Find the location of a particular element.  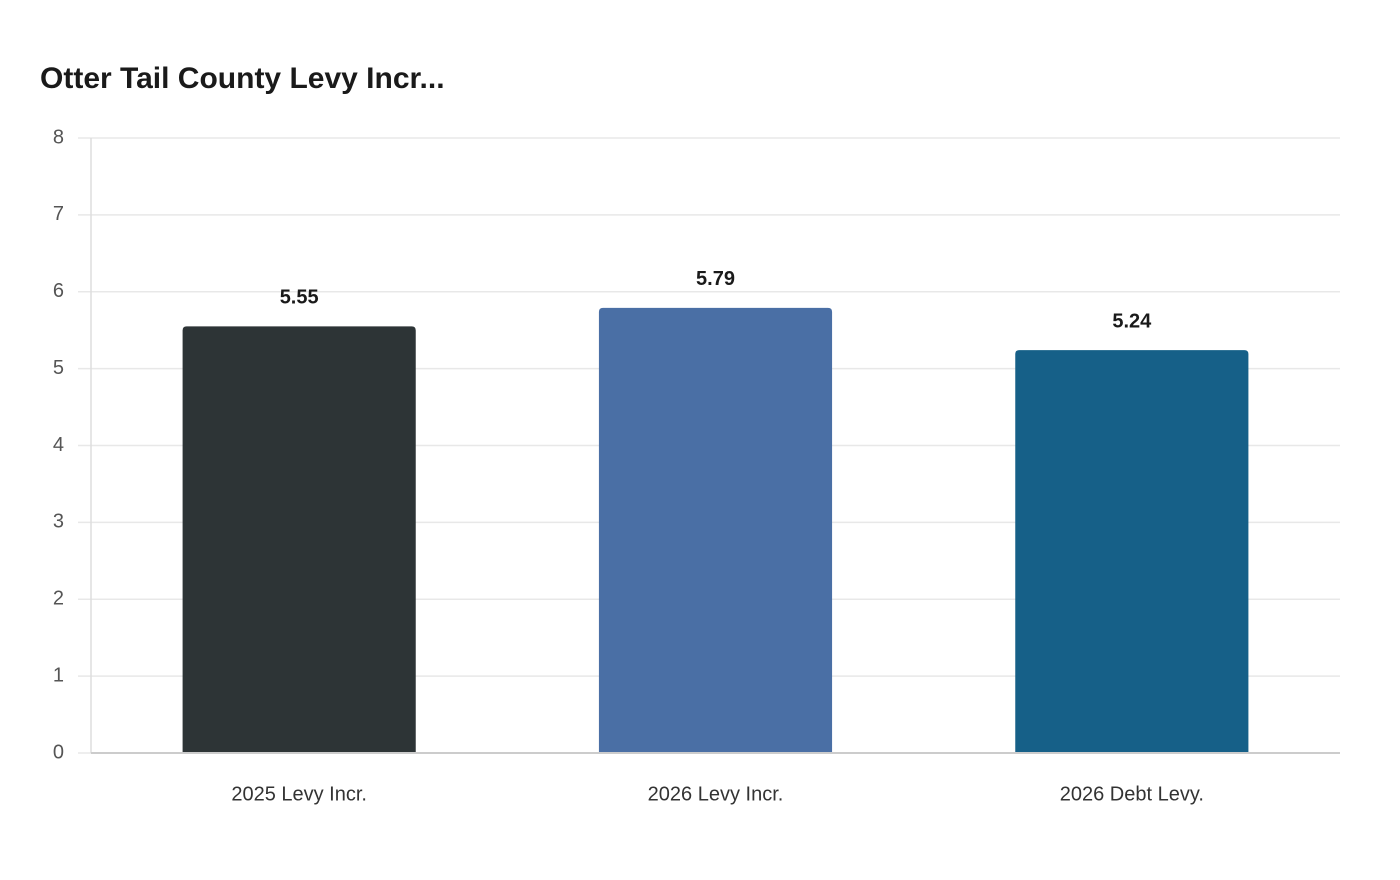

value-label: 5.55 is located at coordinates (299, 298).